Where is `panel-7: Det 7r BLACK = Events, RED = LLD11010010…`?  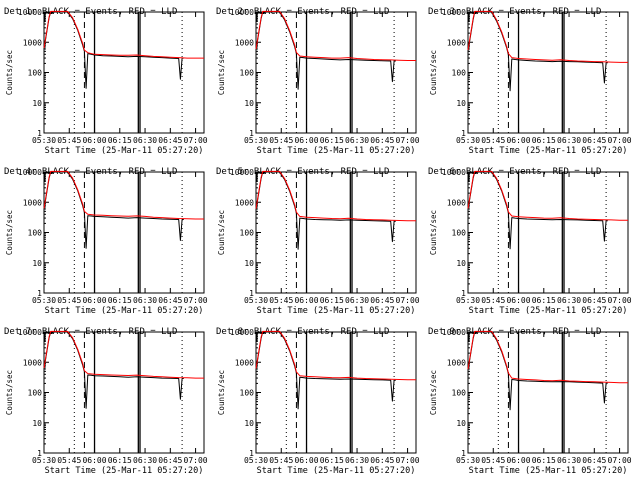 panel-7: Det 7r BLACK = Events, RED = LLD11010010… is located at coordinates (106, 401).